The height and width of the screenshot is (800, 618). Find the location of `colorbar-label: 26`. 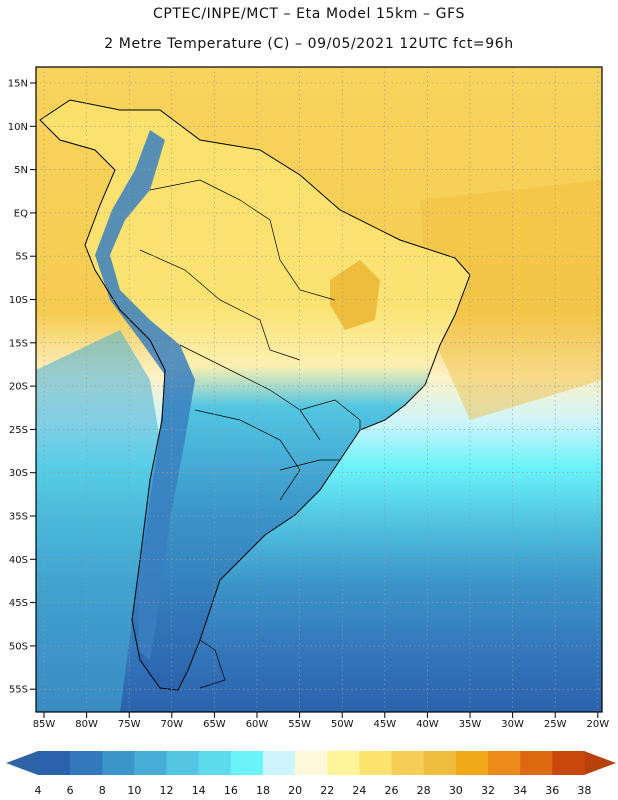

colorbar-label: 26 is located at coordinates (392, 790).